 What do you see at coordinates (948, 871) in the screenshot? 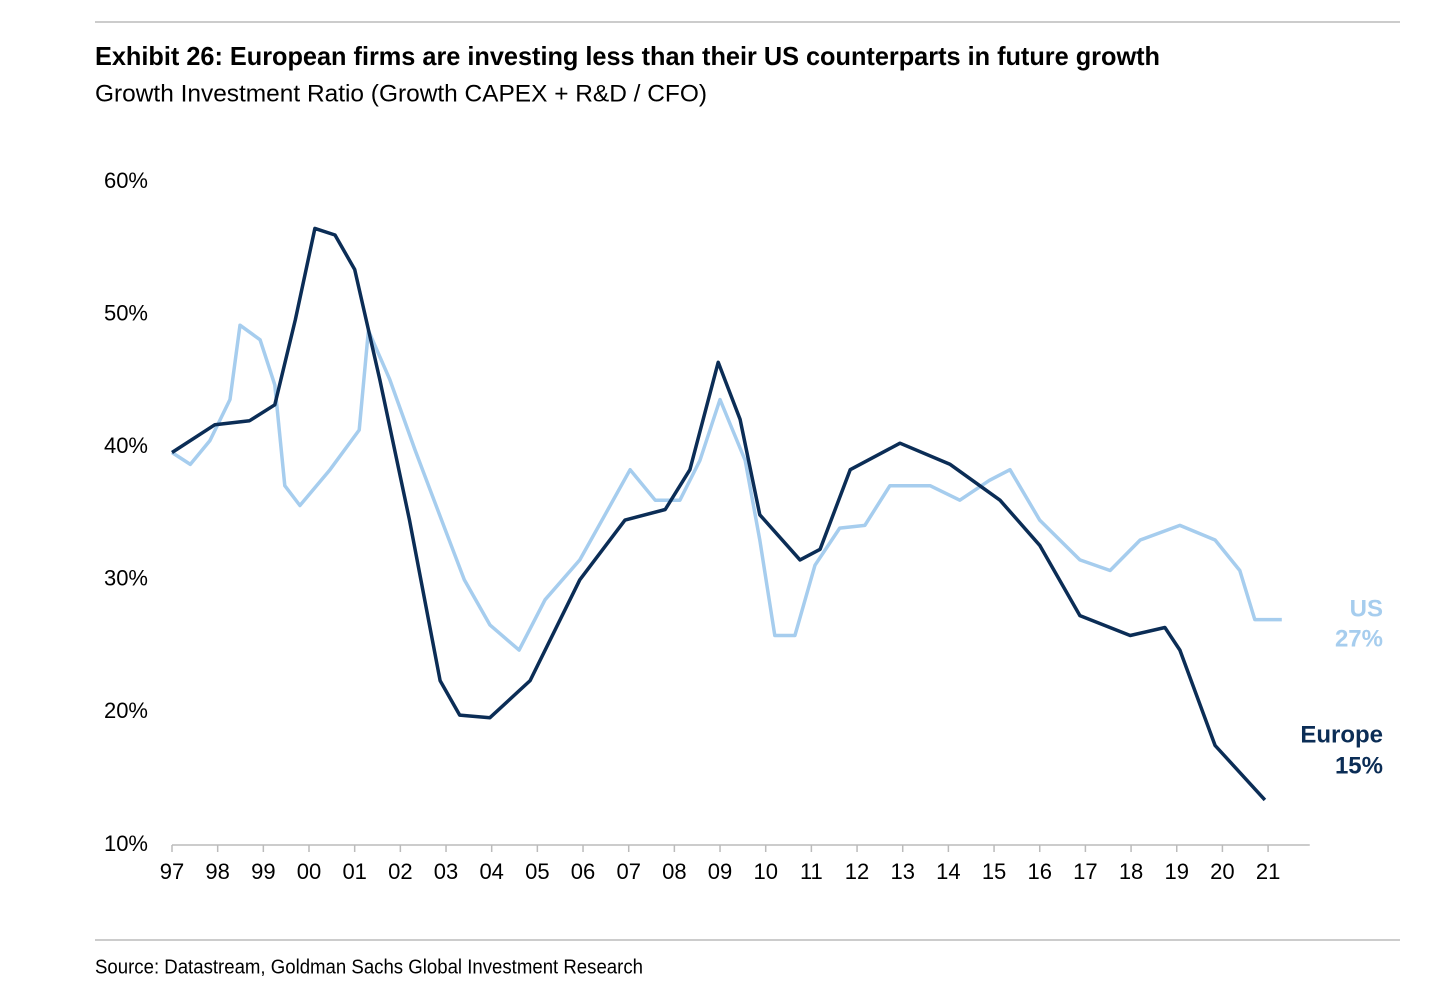
I see `x-tick-label: 14` at bounding box center [948, 871].